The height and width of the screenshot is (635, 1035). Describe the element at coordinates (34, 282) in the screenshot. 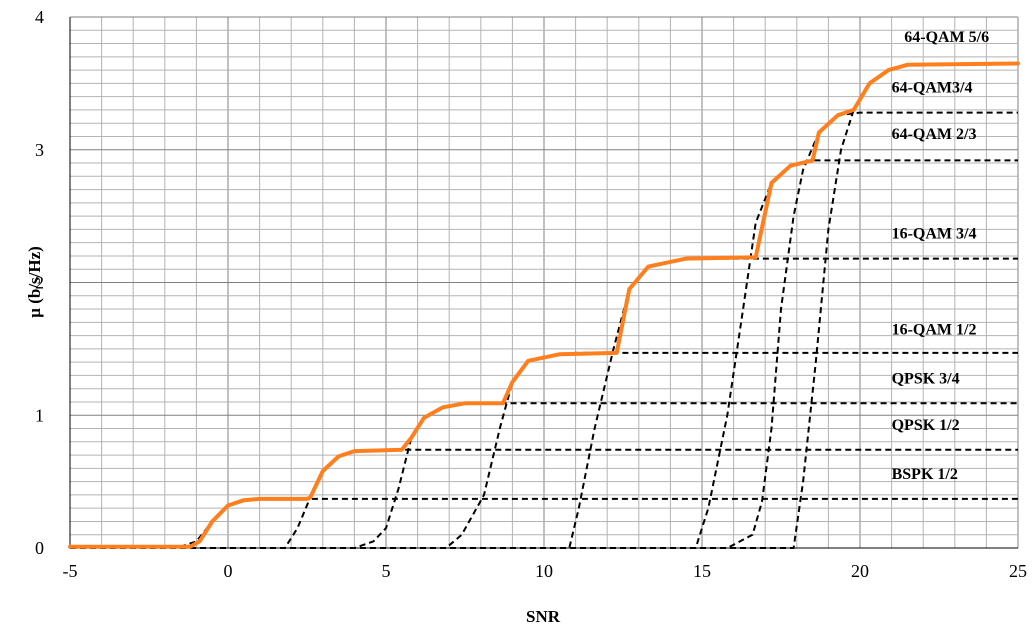

I see `y-axis-label: µ (b/s/Hz)` at that location.